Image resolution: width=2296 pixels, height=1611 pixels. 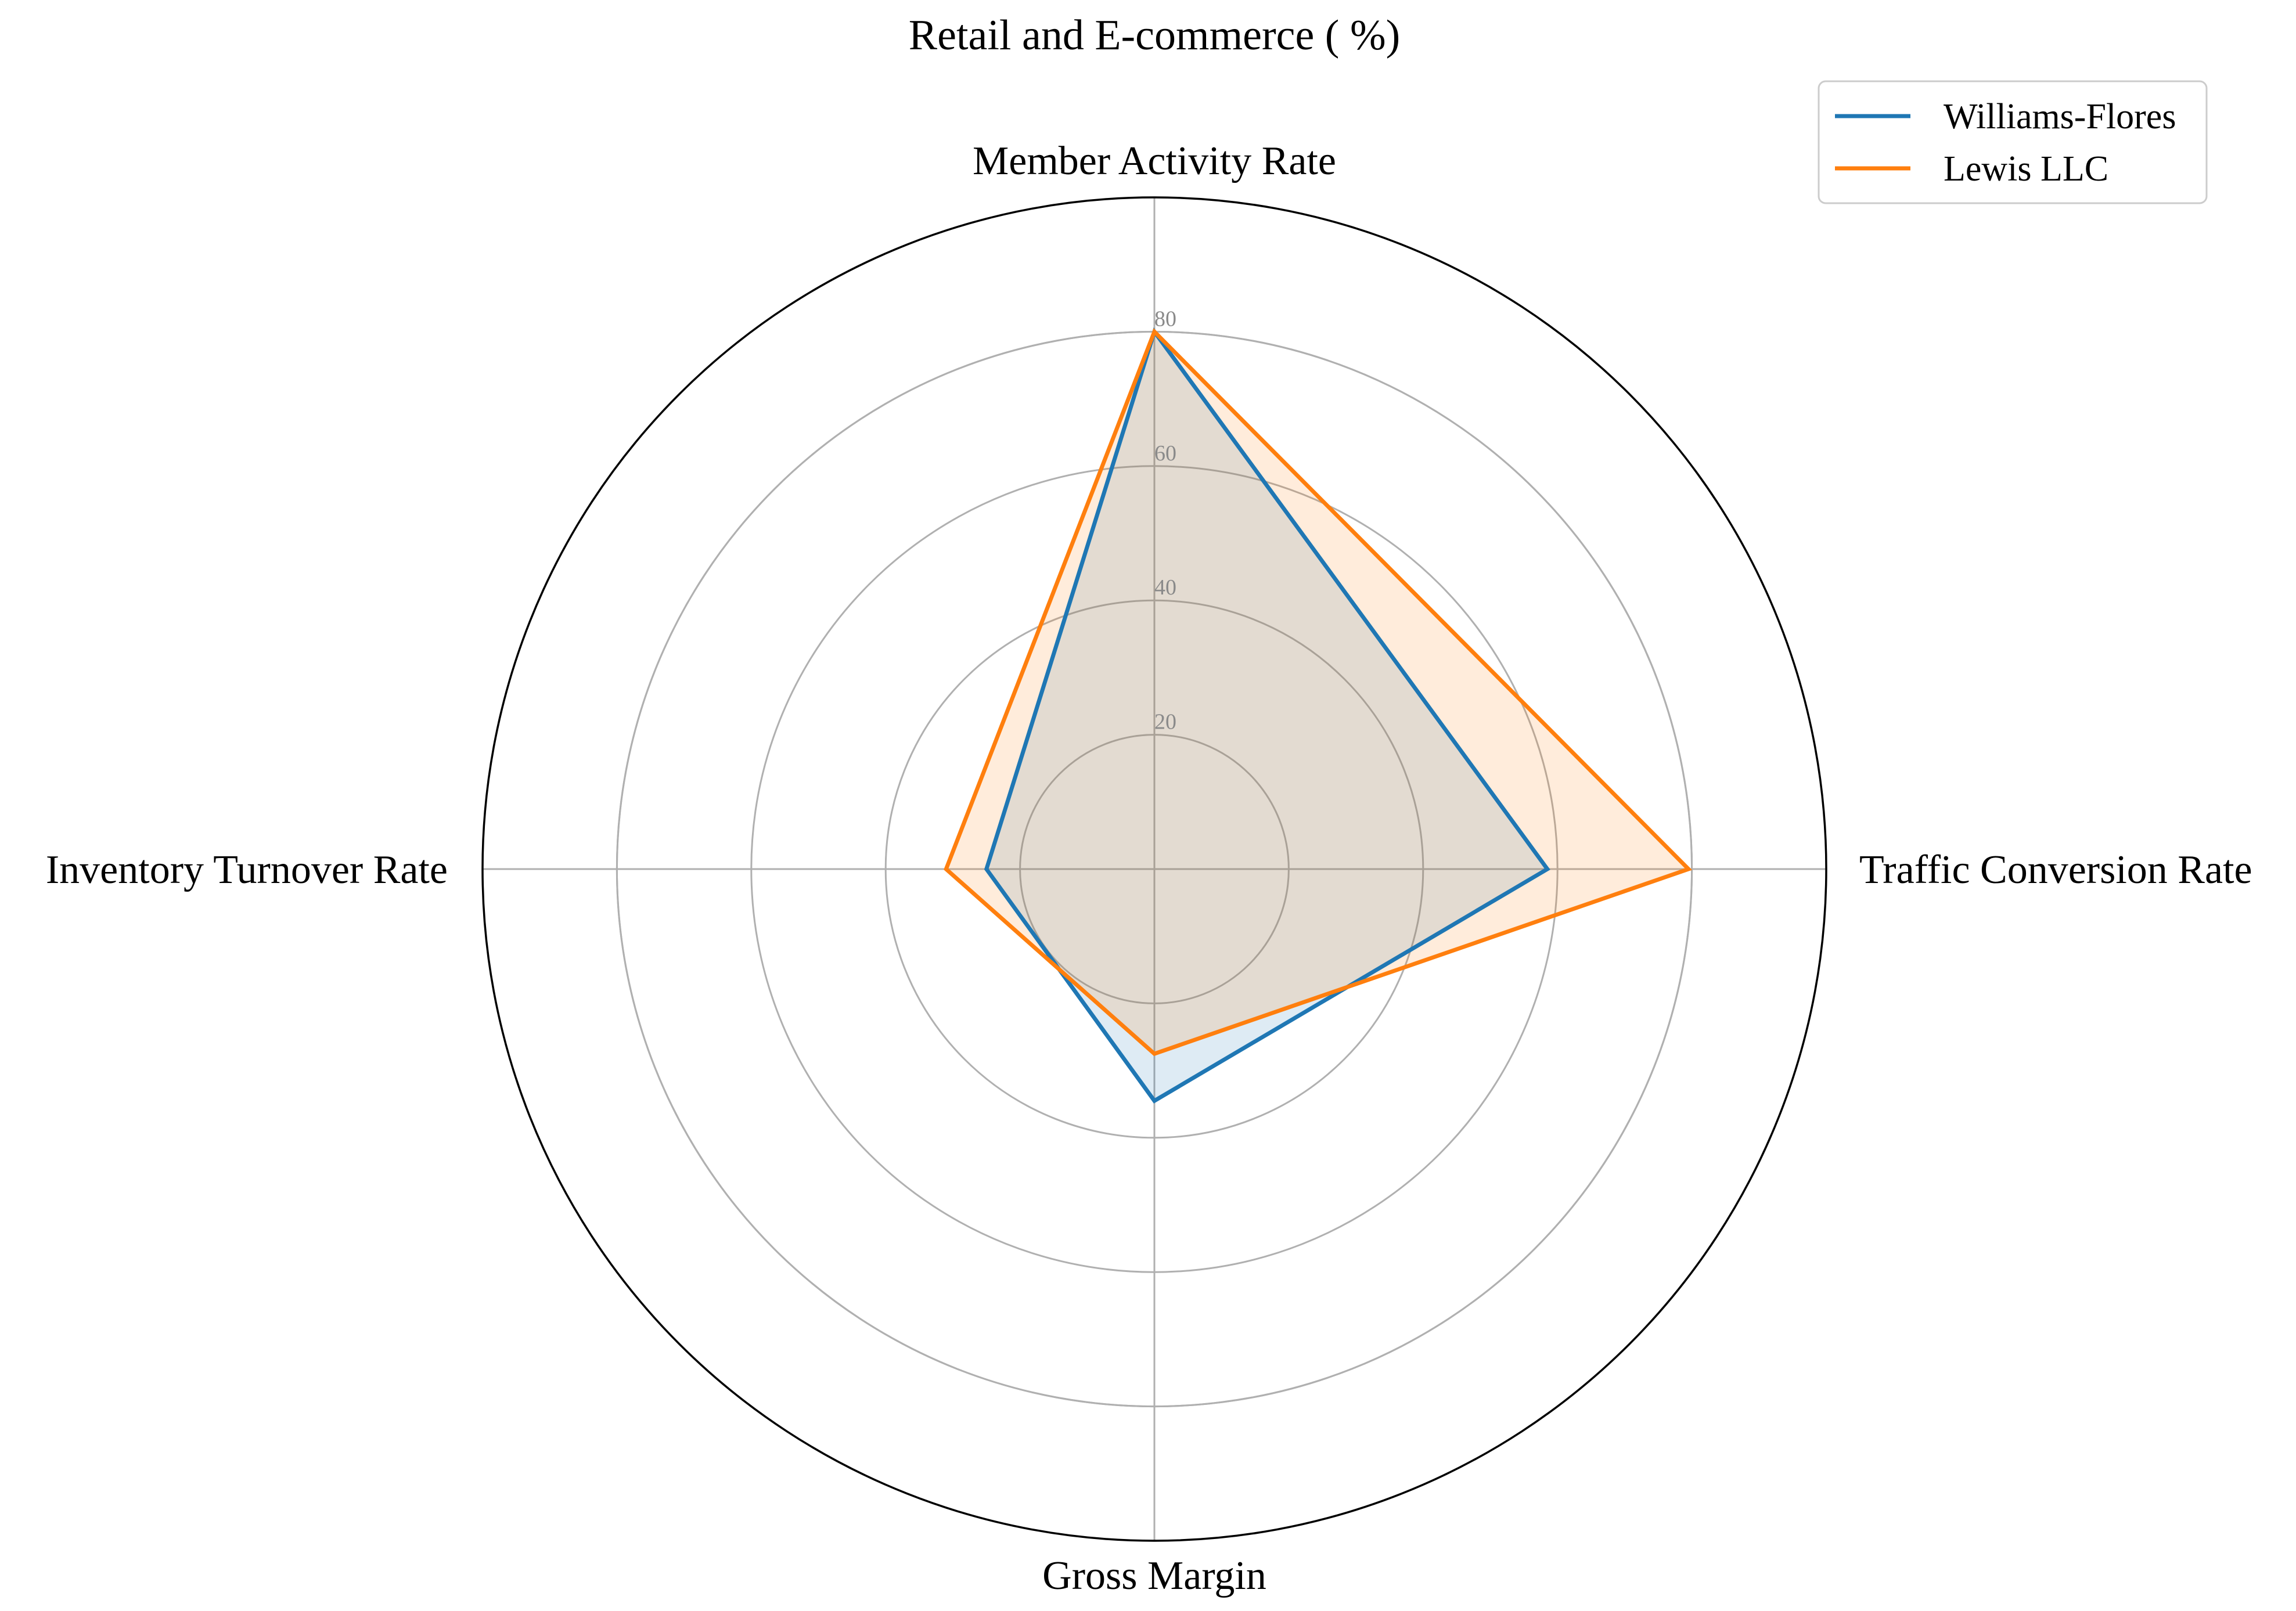 What do you see at coordinates (247, 870) in the screenshot?
I see `axis-label: Inventory Turnover Rate` at bounding box center [247, 870].